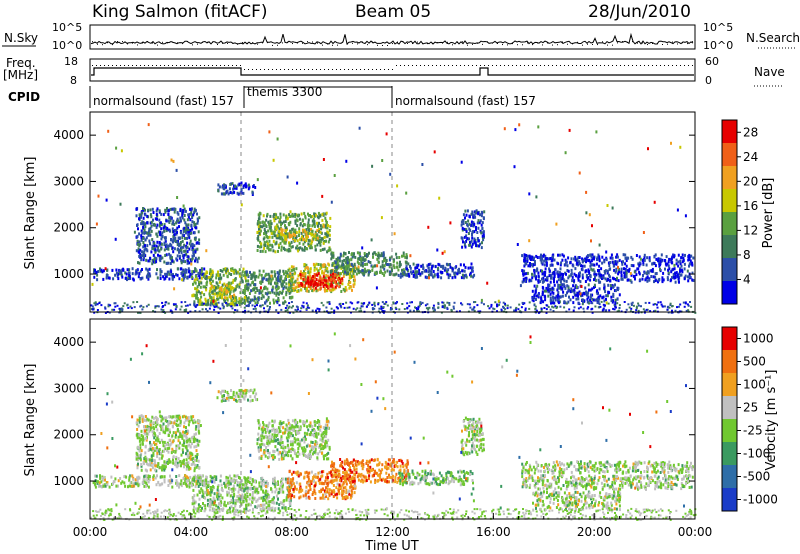 The image size is (800, 554). Describe the element at coordinates (750, 230) in the screenshot. I see `power-colorbar-label: 12` at that location.